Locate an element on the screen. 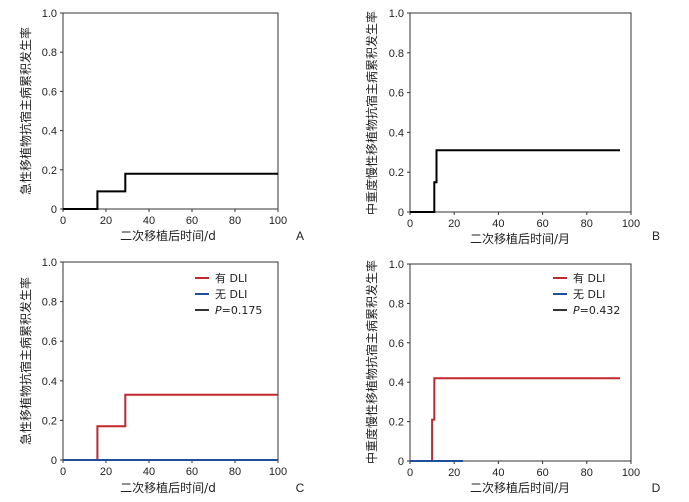  legend: 有 DLI 无 DLI P=0.175 is located at coordinates (228, 294).